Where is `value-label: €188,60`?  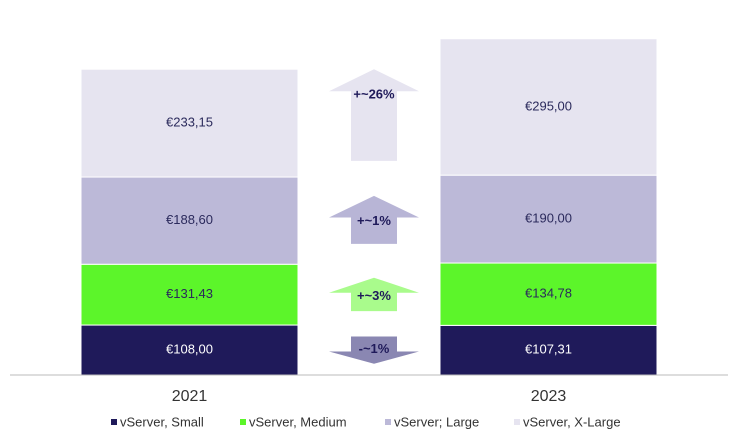
value-label: €188,60 is located at coordinates (189, 219).